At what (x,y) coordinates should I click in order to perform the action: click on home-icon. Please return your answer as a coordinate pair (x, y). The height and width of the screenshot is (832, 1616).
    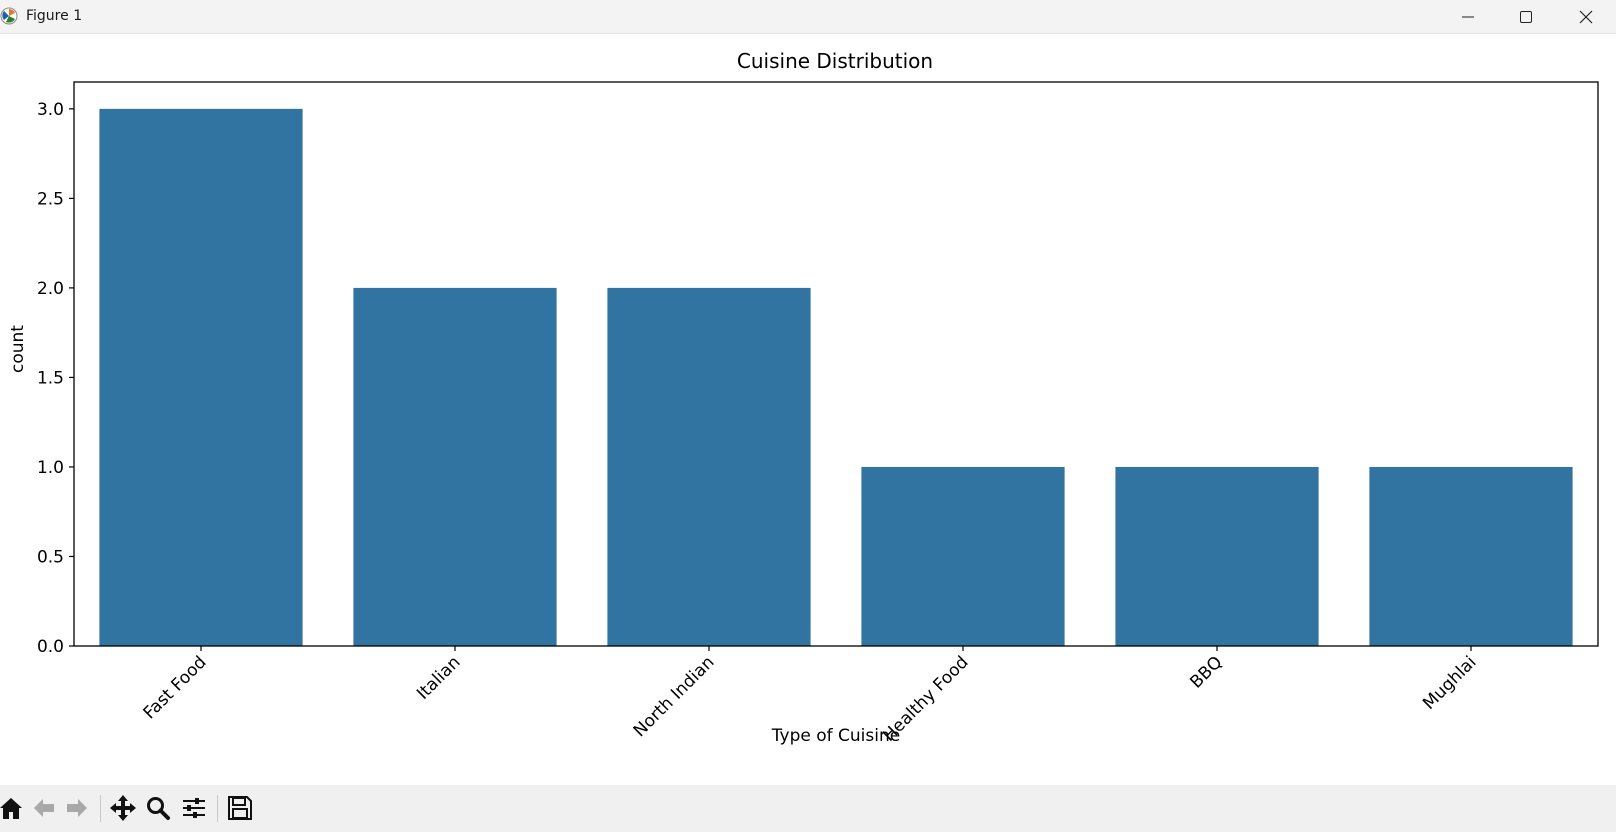
    Looking at the image, I should click on (11, 808).